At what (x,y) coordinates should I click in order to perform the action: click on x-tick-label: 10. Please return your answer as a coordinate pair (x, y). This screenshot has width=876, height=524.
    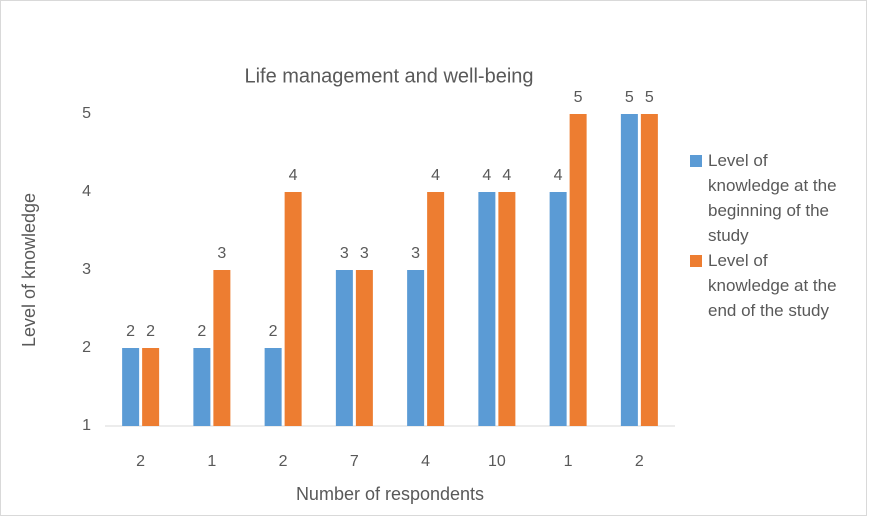
    Looking at the image, I should click on (497, 461).